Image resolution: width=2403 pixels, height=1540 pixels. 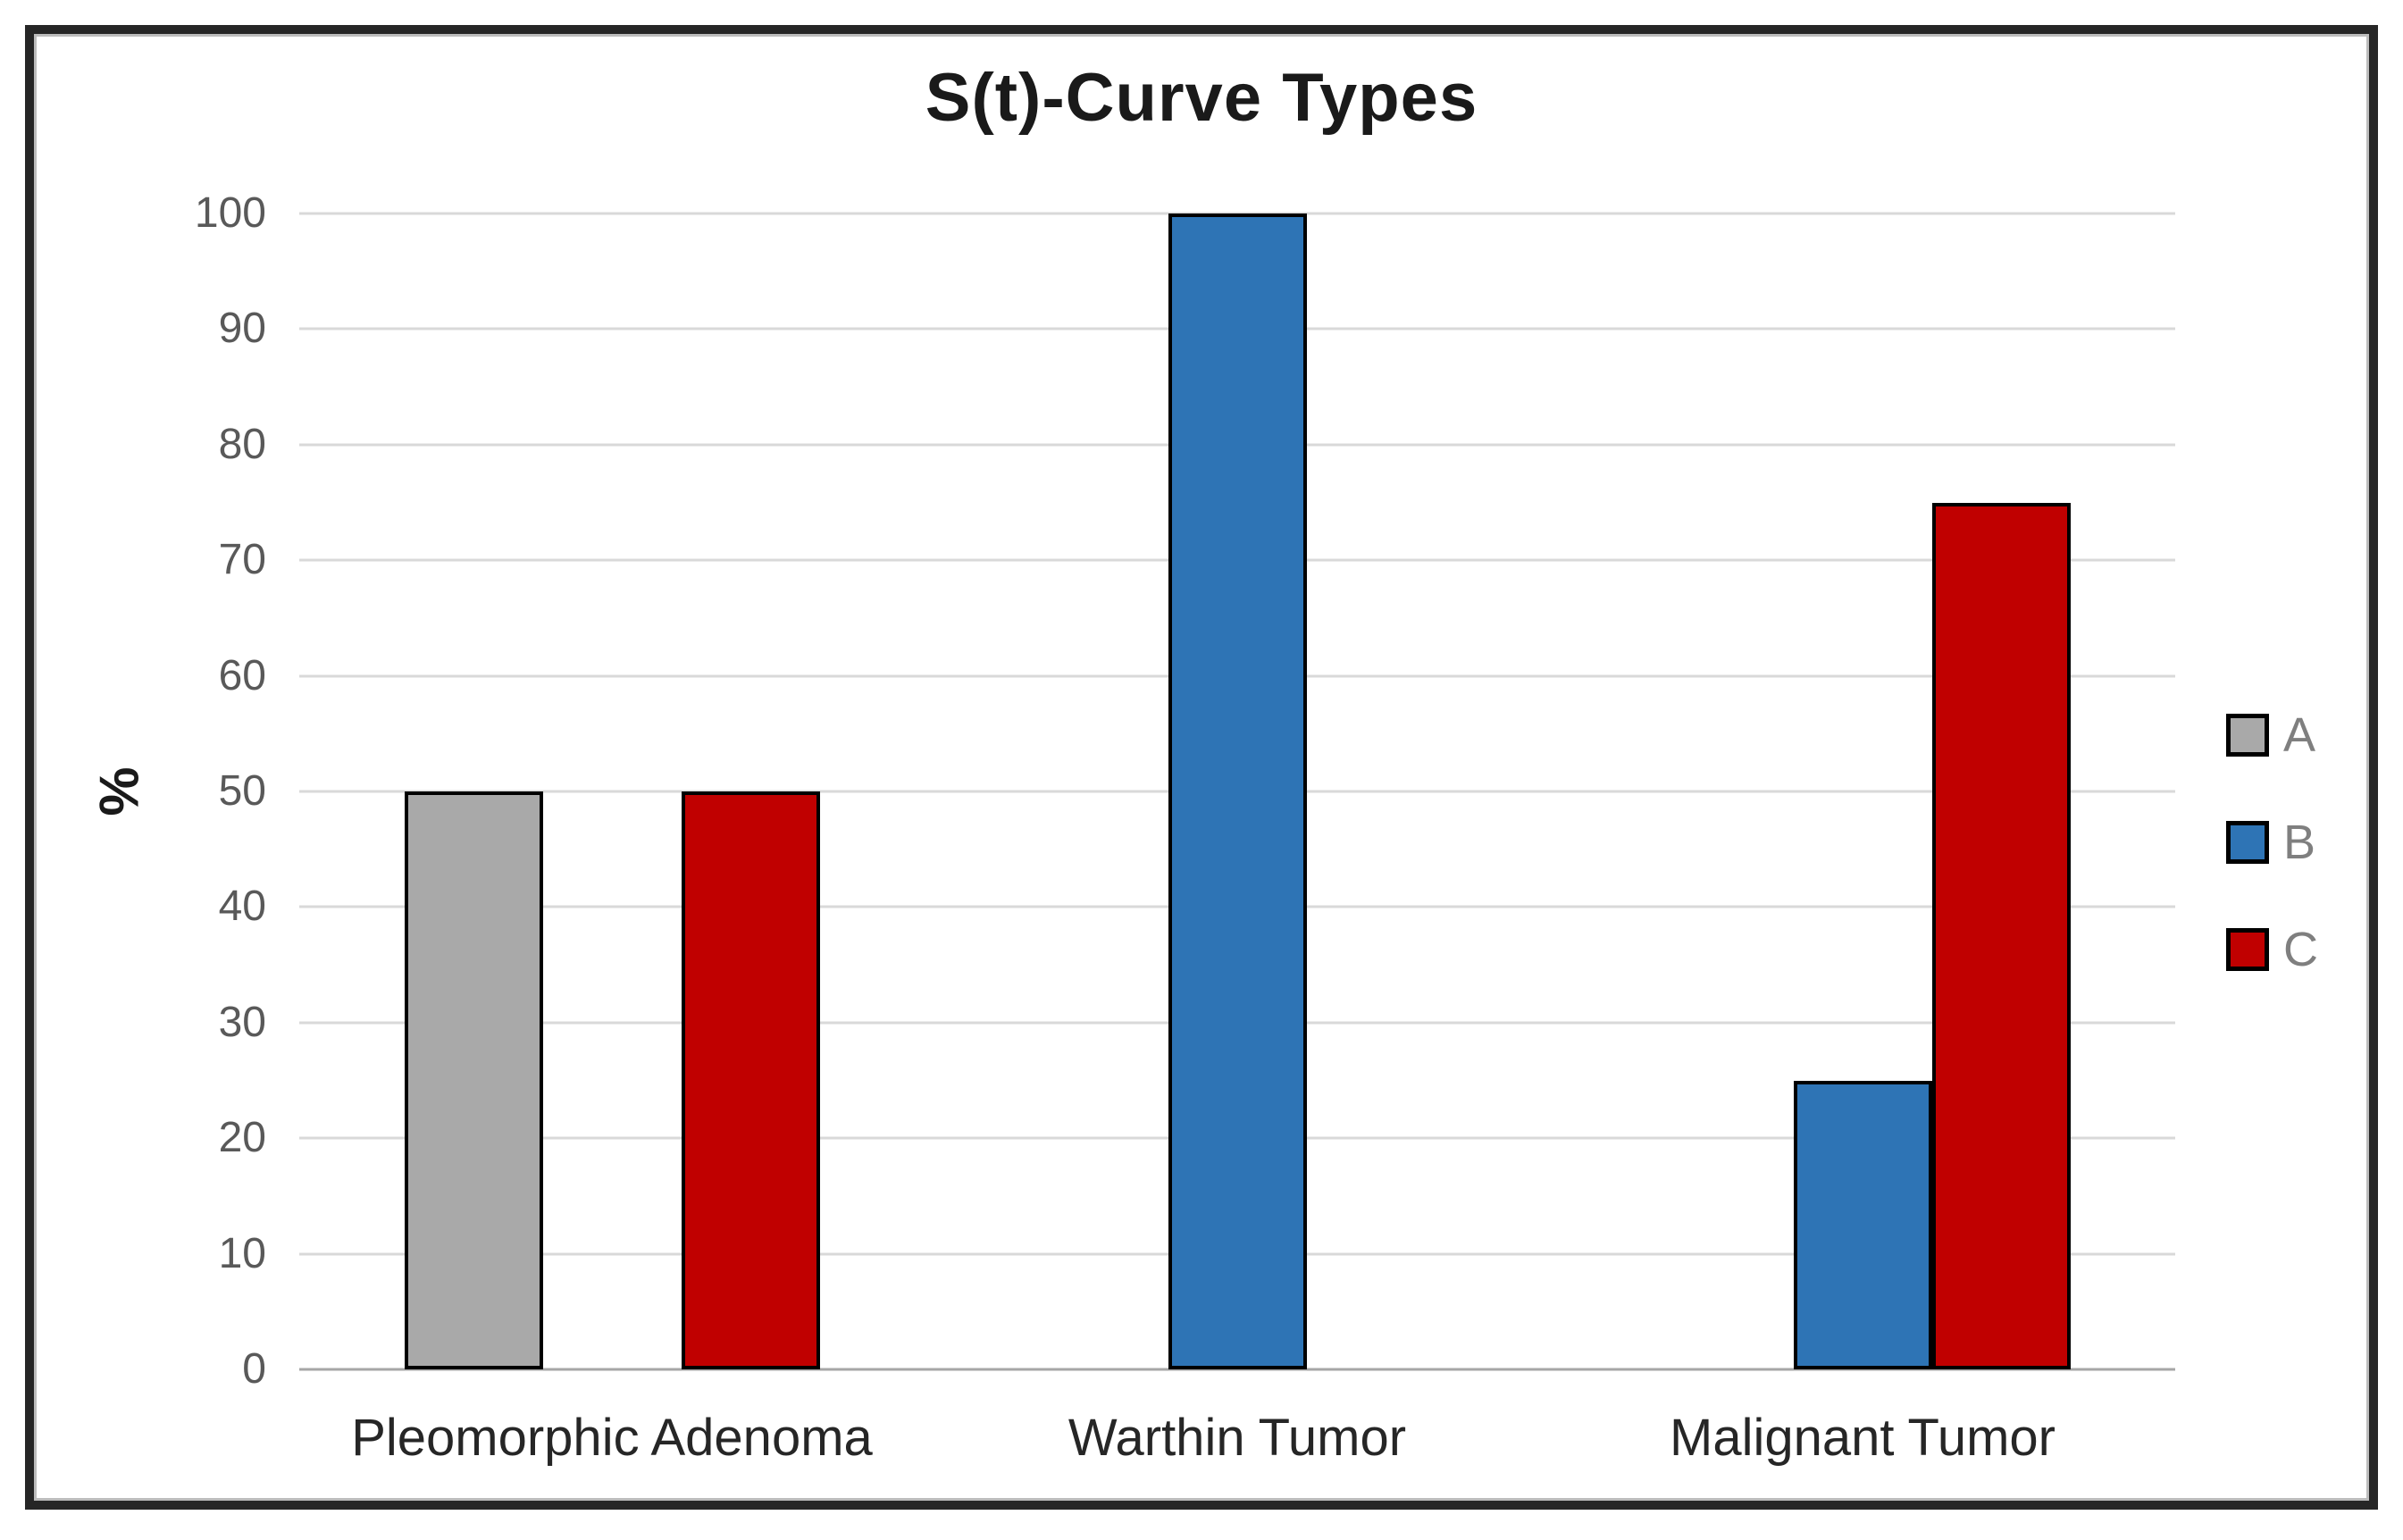 What do you see at coordinates (1201, 98) in the screenshot?
I see `chart-title: S(t)-Curve Types` at bounding box center [1201, 98].